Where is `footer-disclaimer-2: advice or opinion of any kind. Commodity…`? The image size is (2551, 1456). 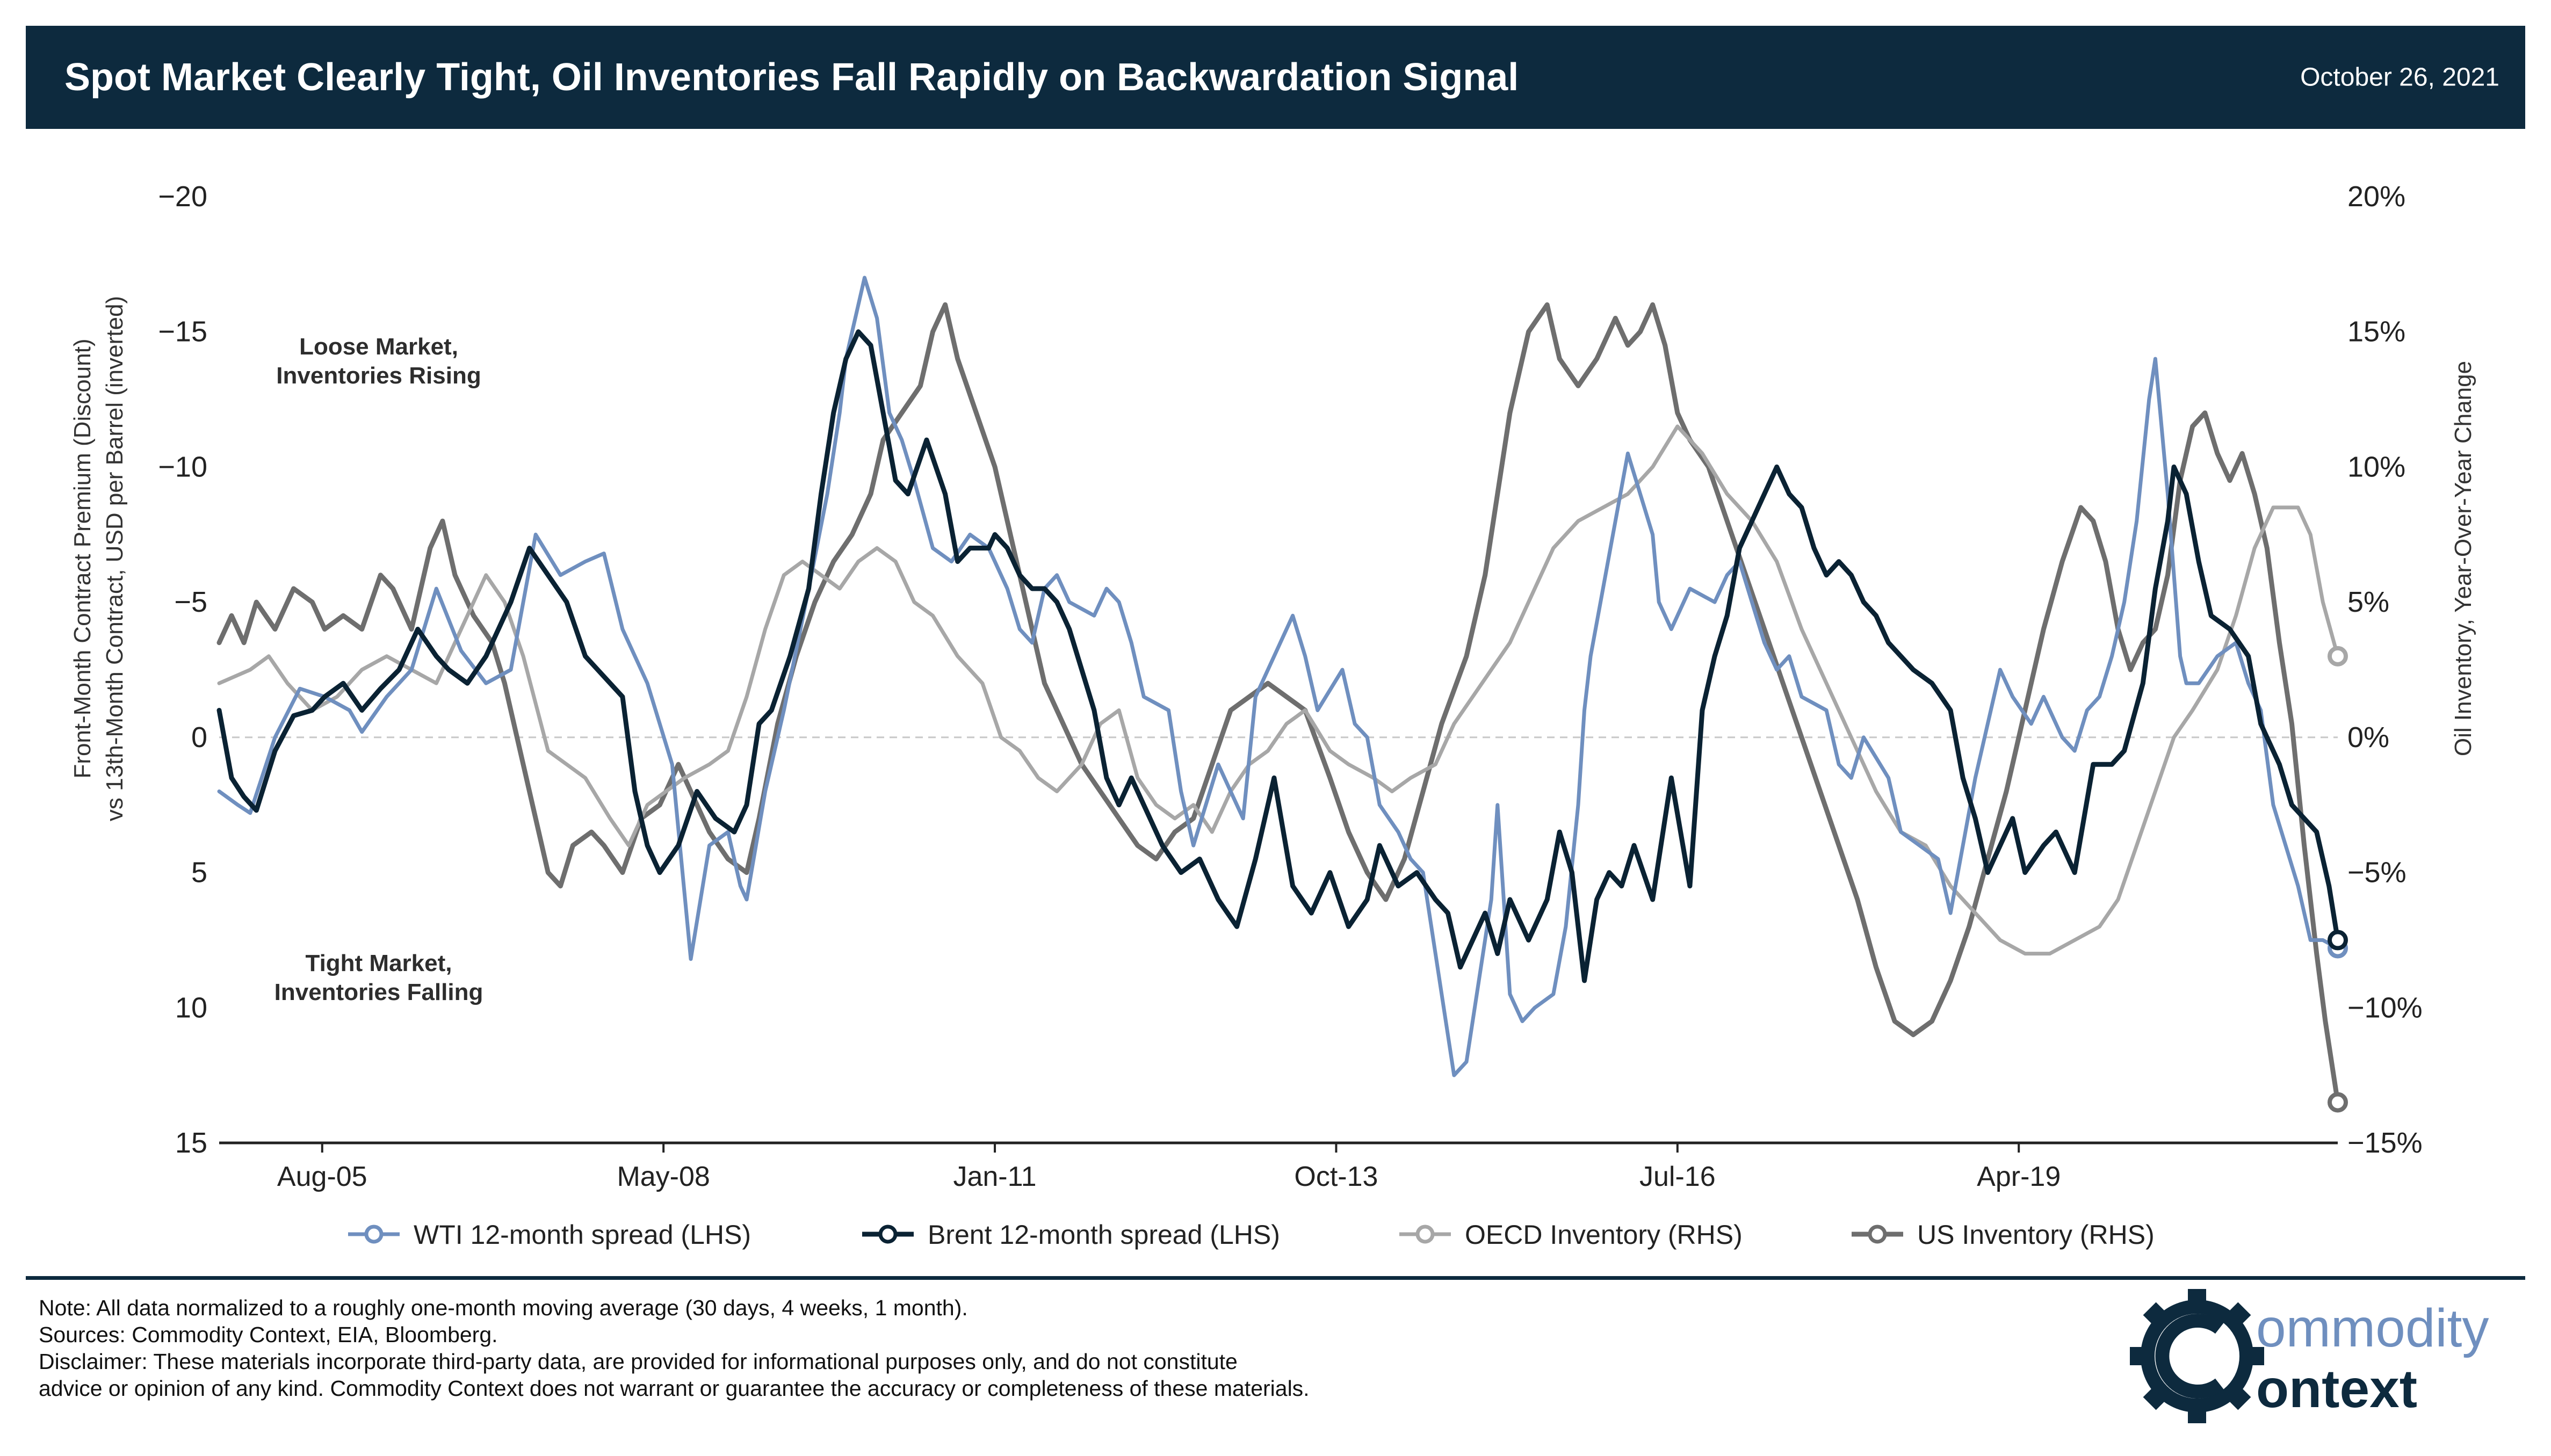 footer-disclaimer-2: advice or opinion of any kind. Commodity… is located at coordinates (674, 1388).